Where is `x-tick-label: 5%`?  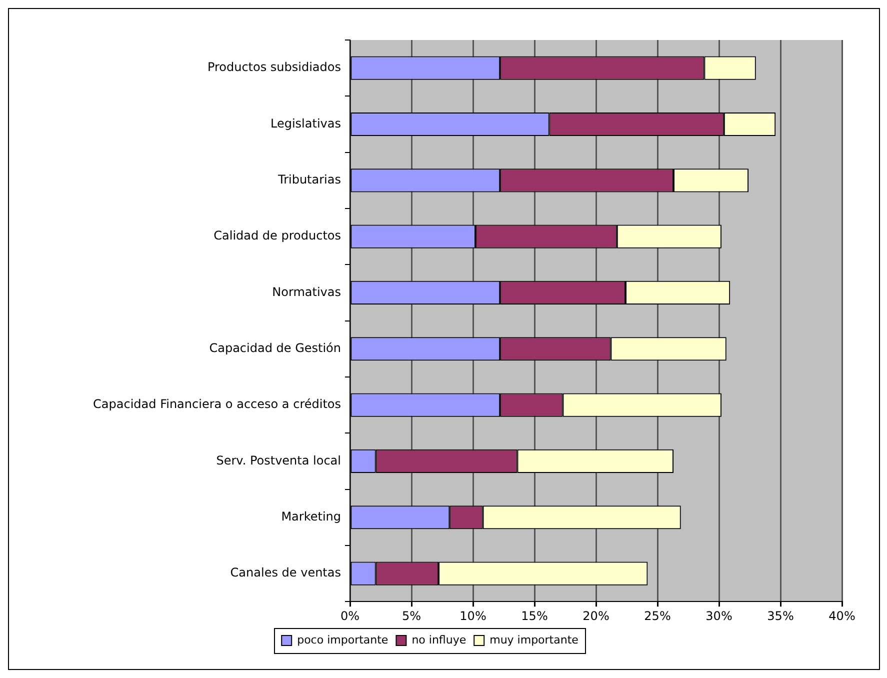
x-tick-label: 5% is located at coordinates (412, 615).